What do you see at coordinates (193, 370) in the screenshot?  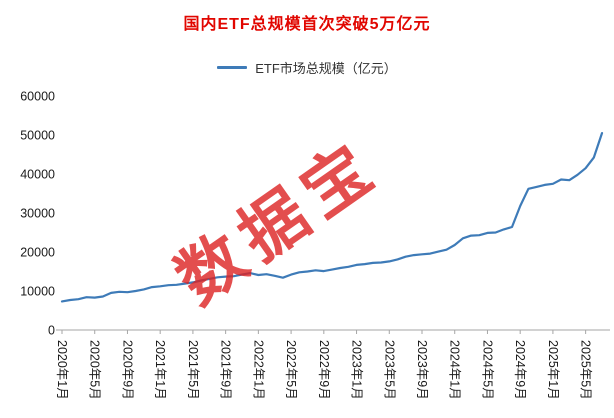 I see `x-tick-label: 2021年5月` at bounding box center [193, 370].